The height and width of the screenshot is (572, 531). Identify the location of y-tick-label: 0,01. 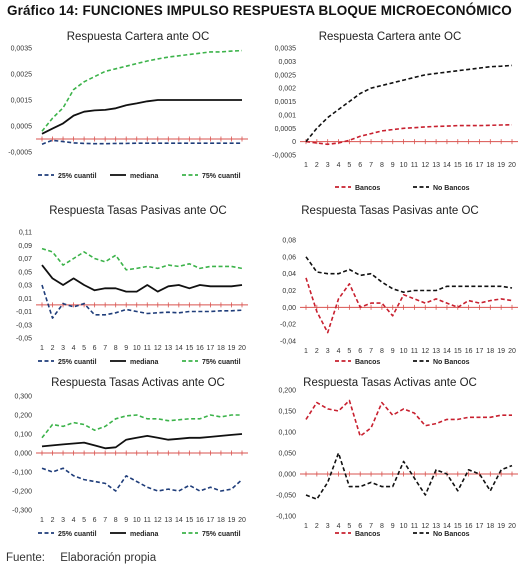
(25, 299).